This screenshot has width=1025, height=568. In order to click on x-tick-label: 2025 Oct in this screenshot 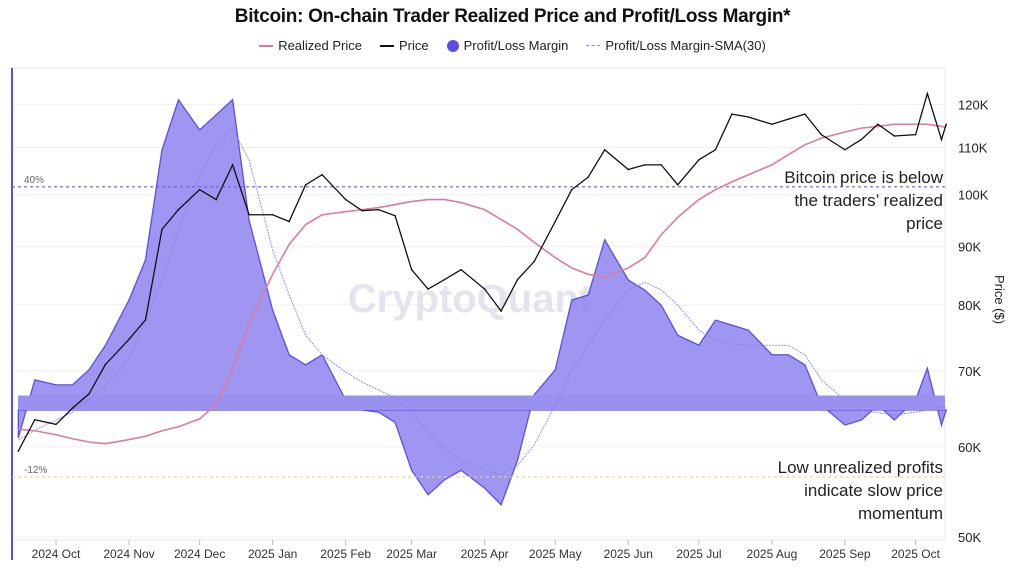, I will do `click(915, 554)`.